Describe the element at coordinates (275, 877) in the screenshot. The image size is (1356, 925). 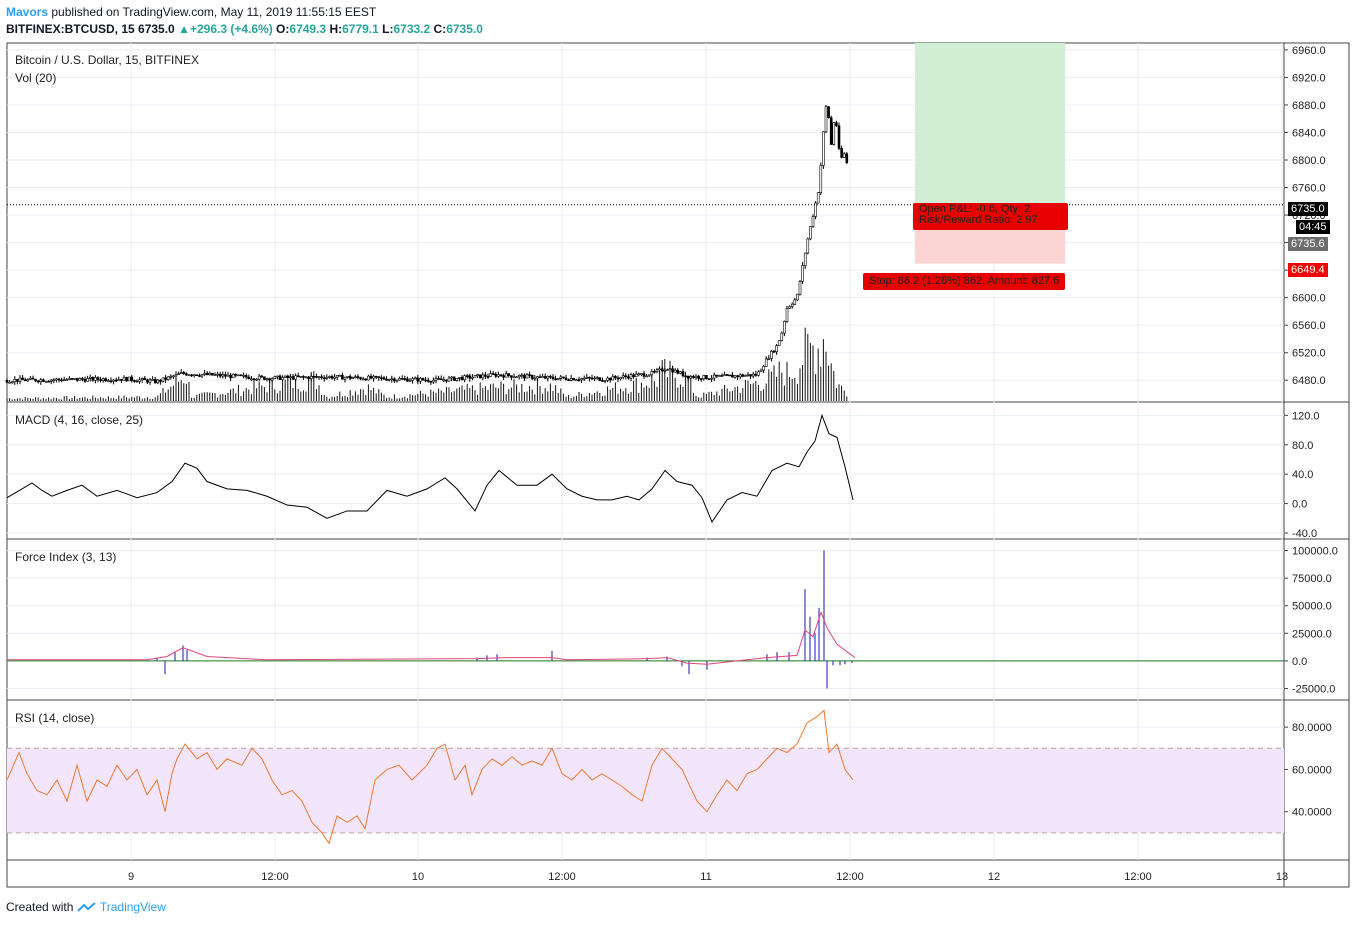
I see `time-tick-label: 12:00` at that location.